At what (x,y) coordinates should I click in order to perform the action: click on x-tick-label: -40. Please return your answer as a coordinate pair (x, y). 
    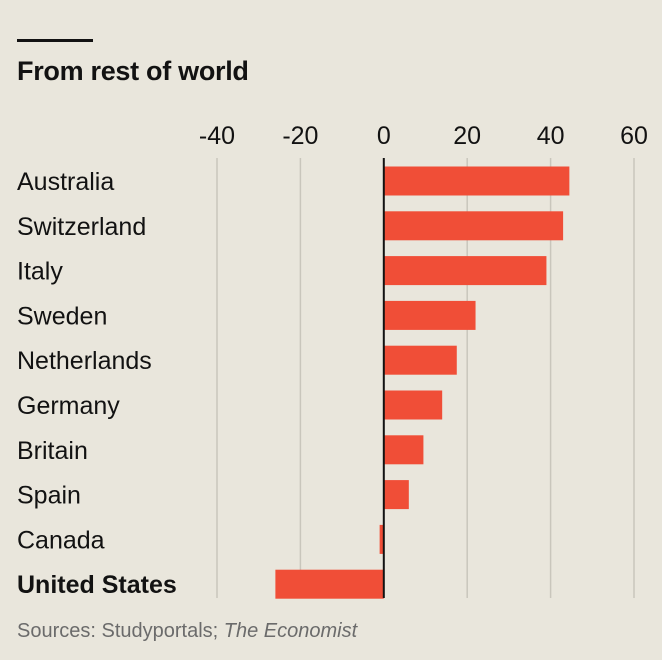
    Looking at the image, I should click on (217, 136).